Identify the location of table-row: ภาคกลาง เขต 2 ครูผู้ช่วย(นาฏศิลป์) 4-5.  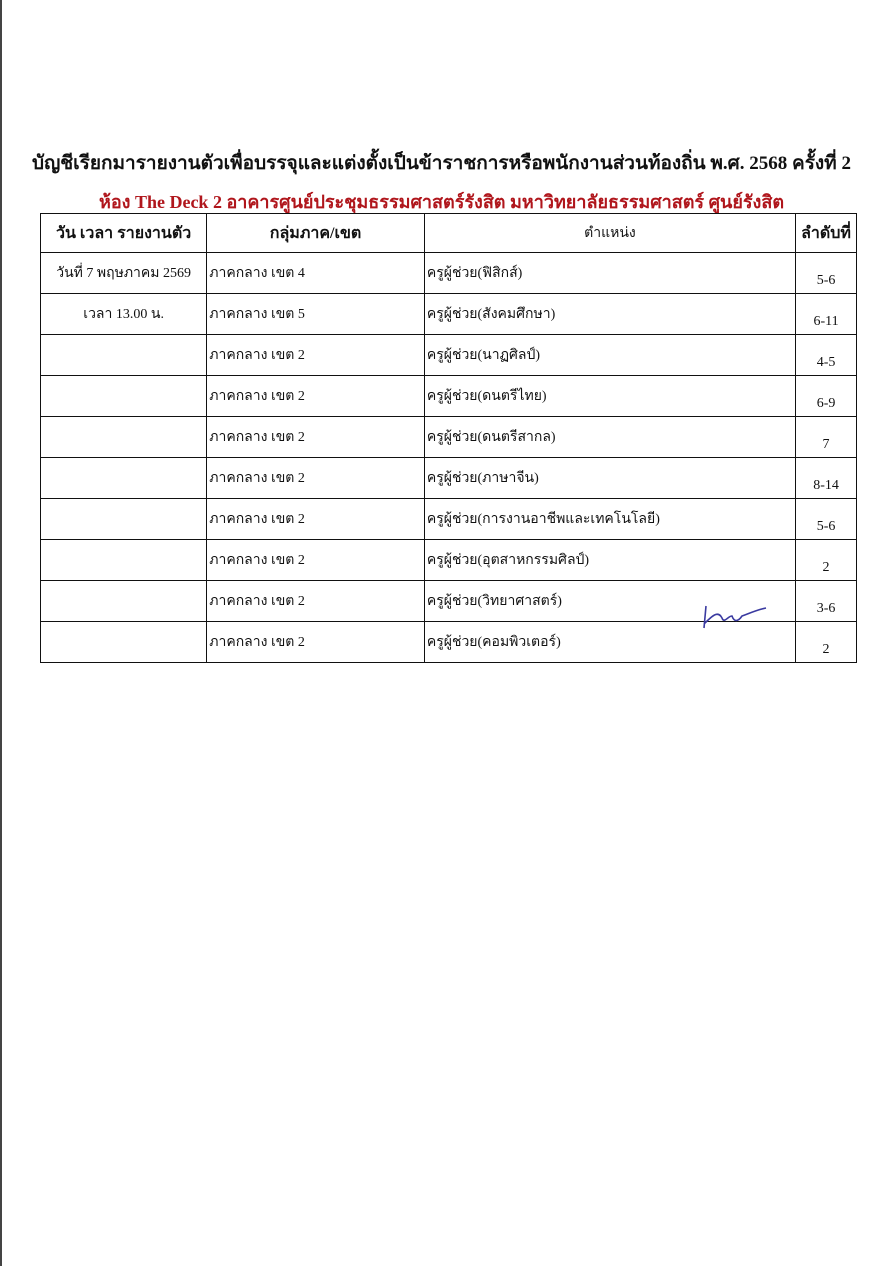
(448, 355).